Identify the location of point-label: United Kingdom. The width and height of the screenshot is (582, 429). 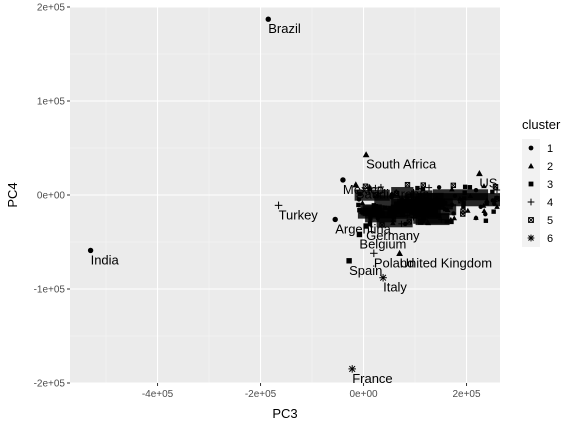
(446, 262).